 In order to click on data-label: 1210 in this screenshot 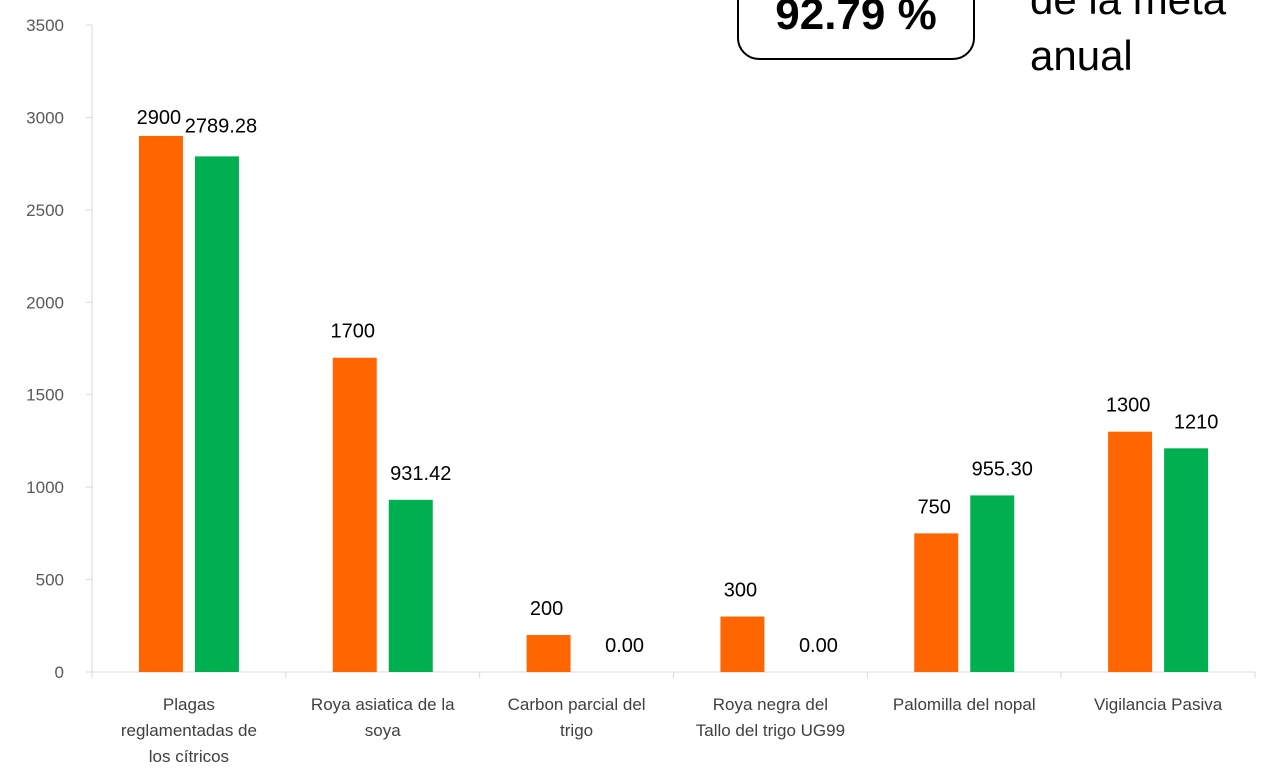, I will do `click(1196, 422)`.